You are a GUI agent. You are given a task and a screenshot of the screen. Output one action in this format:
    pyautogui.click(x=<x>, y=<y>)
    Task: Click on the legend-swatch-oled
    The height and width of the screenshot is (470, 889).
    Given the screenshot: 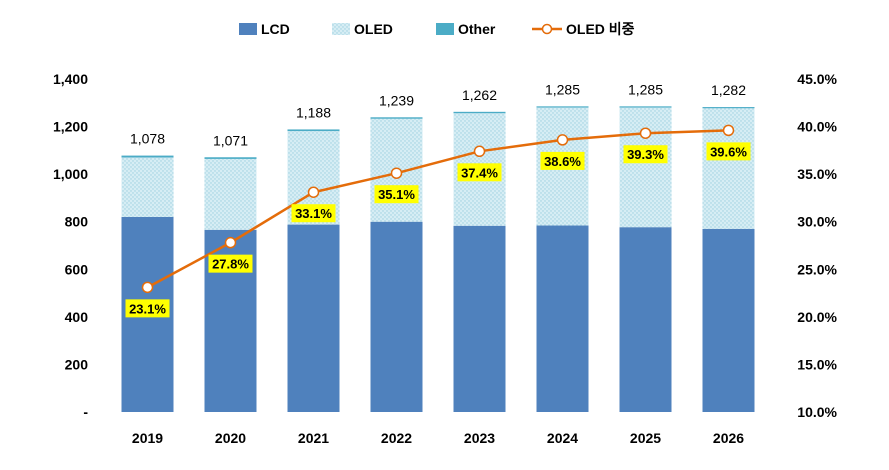 What is the action you would take?
    pyautogui.click(x=341, y=29)
    